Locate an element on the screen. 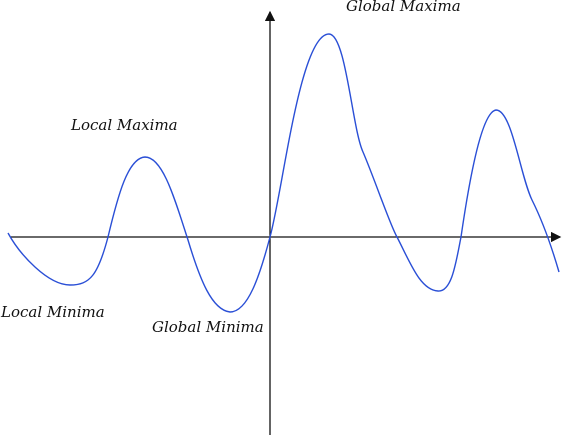 The image size is (562, 435). local-maxima-label: Local Maxima is located at coordinates (124, 125).